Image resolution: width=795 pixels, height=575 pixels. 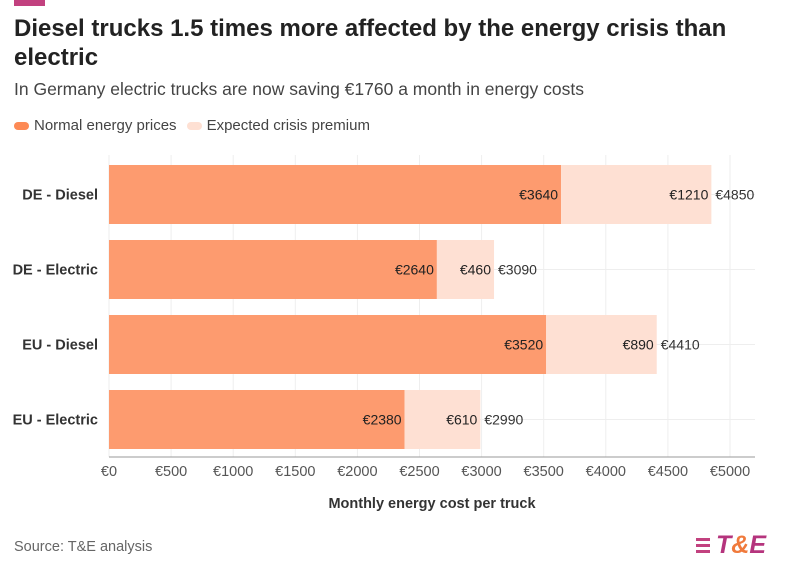 What do you see at coordinates (544, 472) in the screenshot?
I see `x-tick-label: €3500` at bounding box center [544, 472].